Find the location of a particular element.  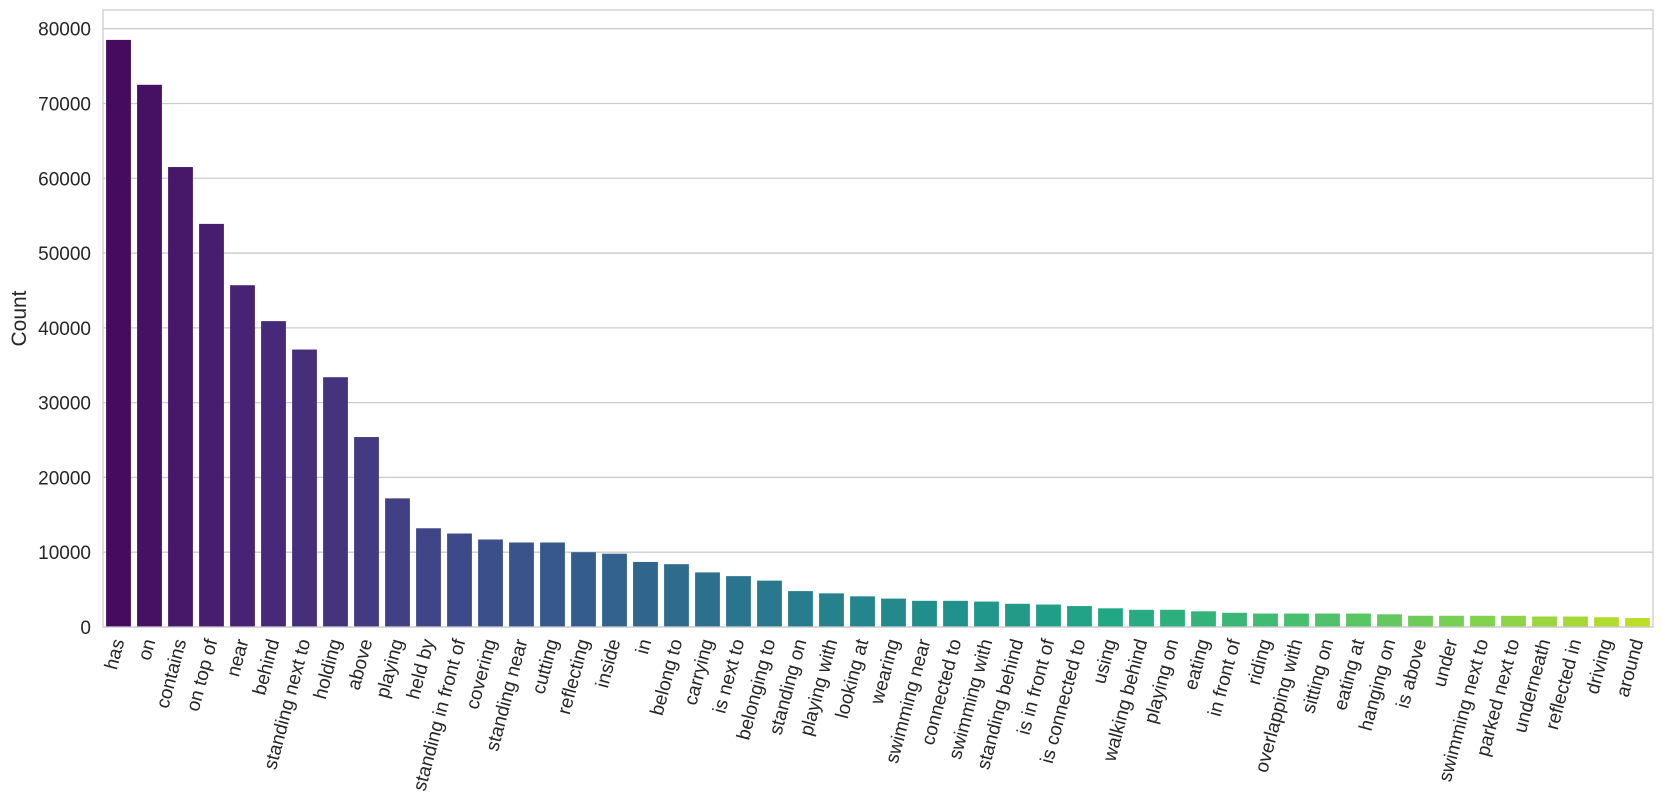

y-tick-label: 0 is located at coordinates (85, 628).